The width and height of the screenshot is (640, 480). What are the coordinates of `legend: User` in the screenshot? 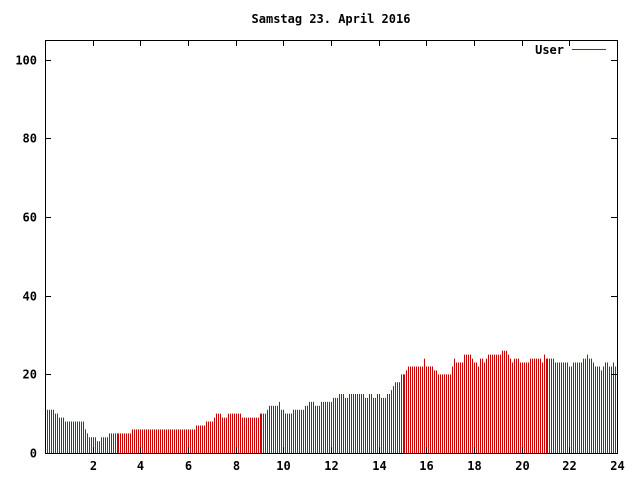 It's located at (570, 50).